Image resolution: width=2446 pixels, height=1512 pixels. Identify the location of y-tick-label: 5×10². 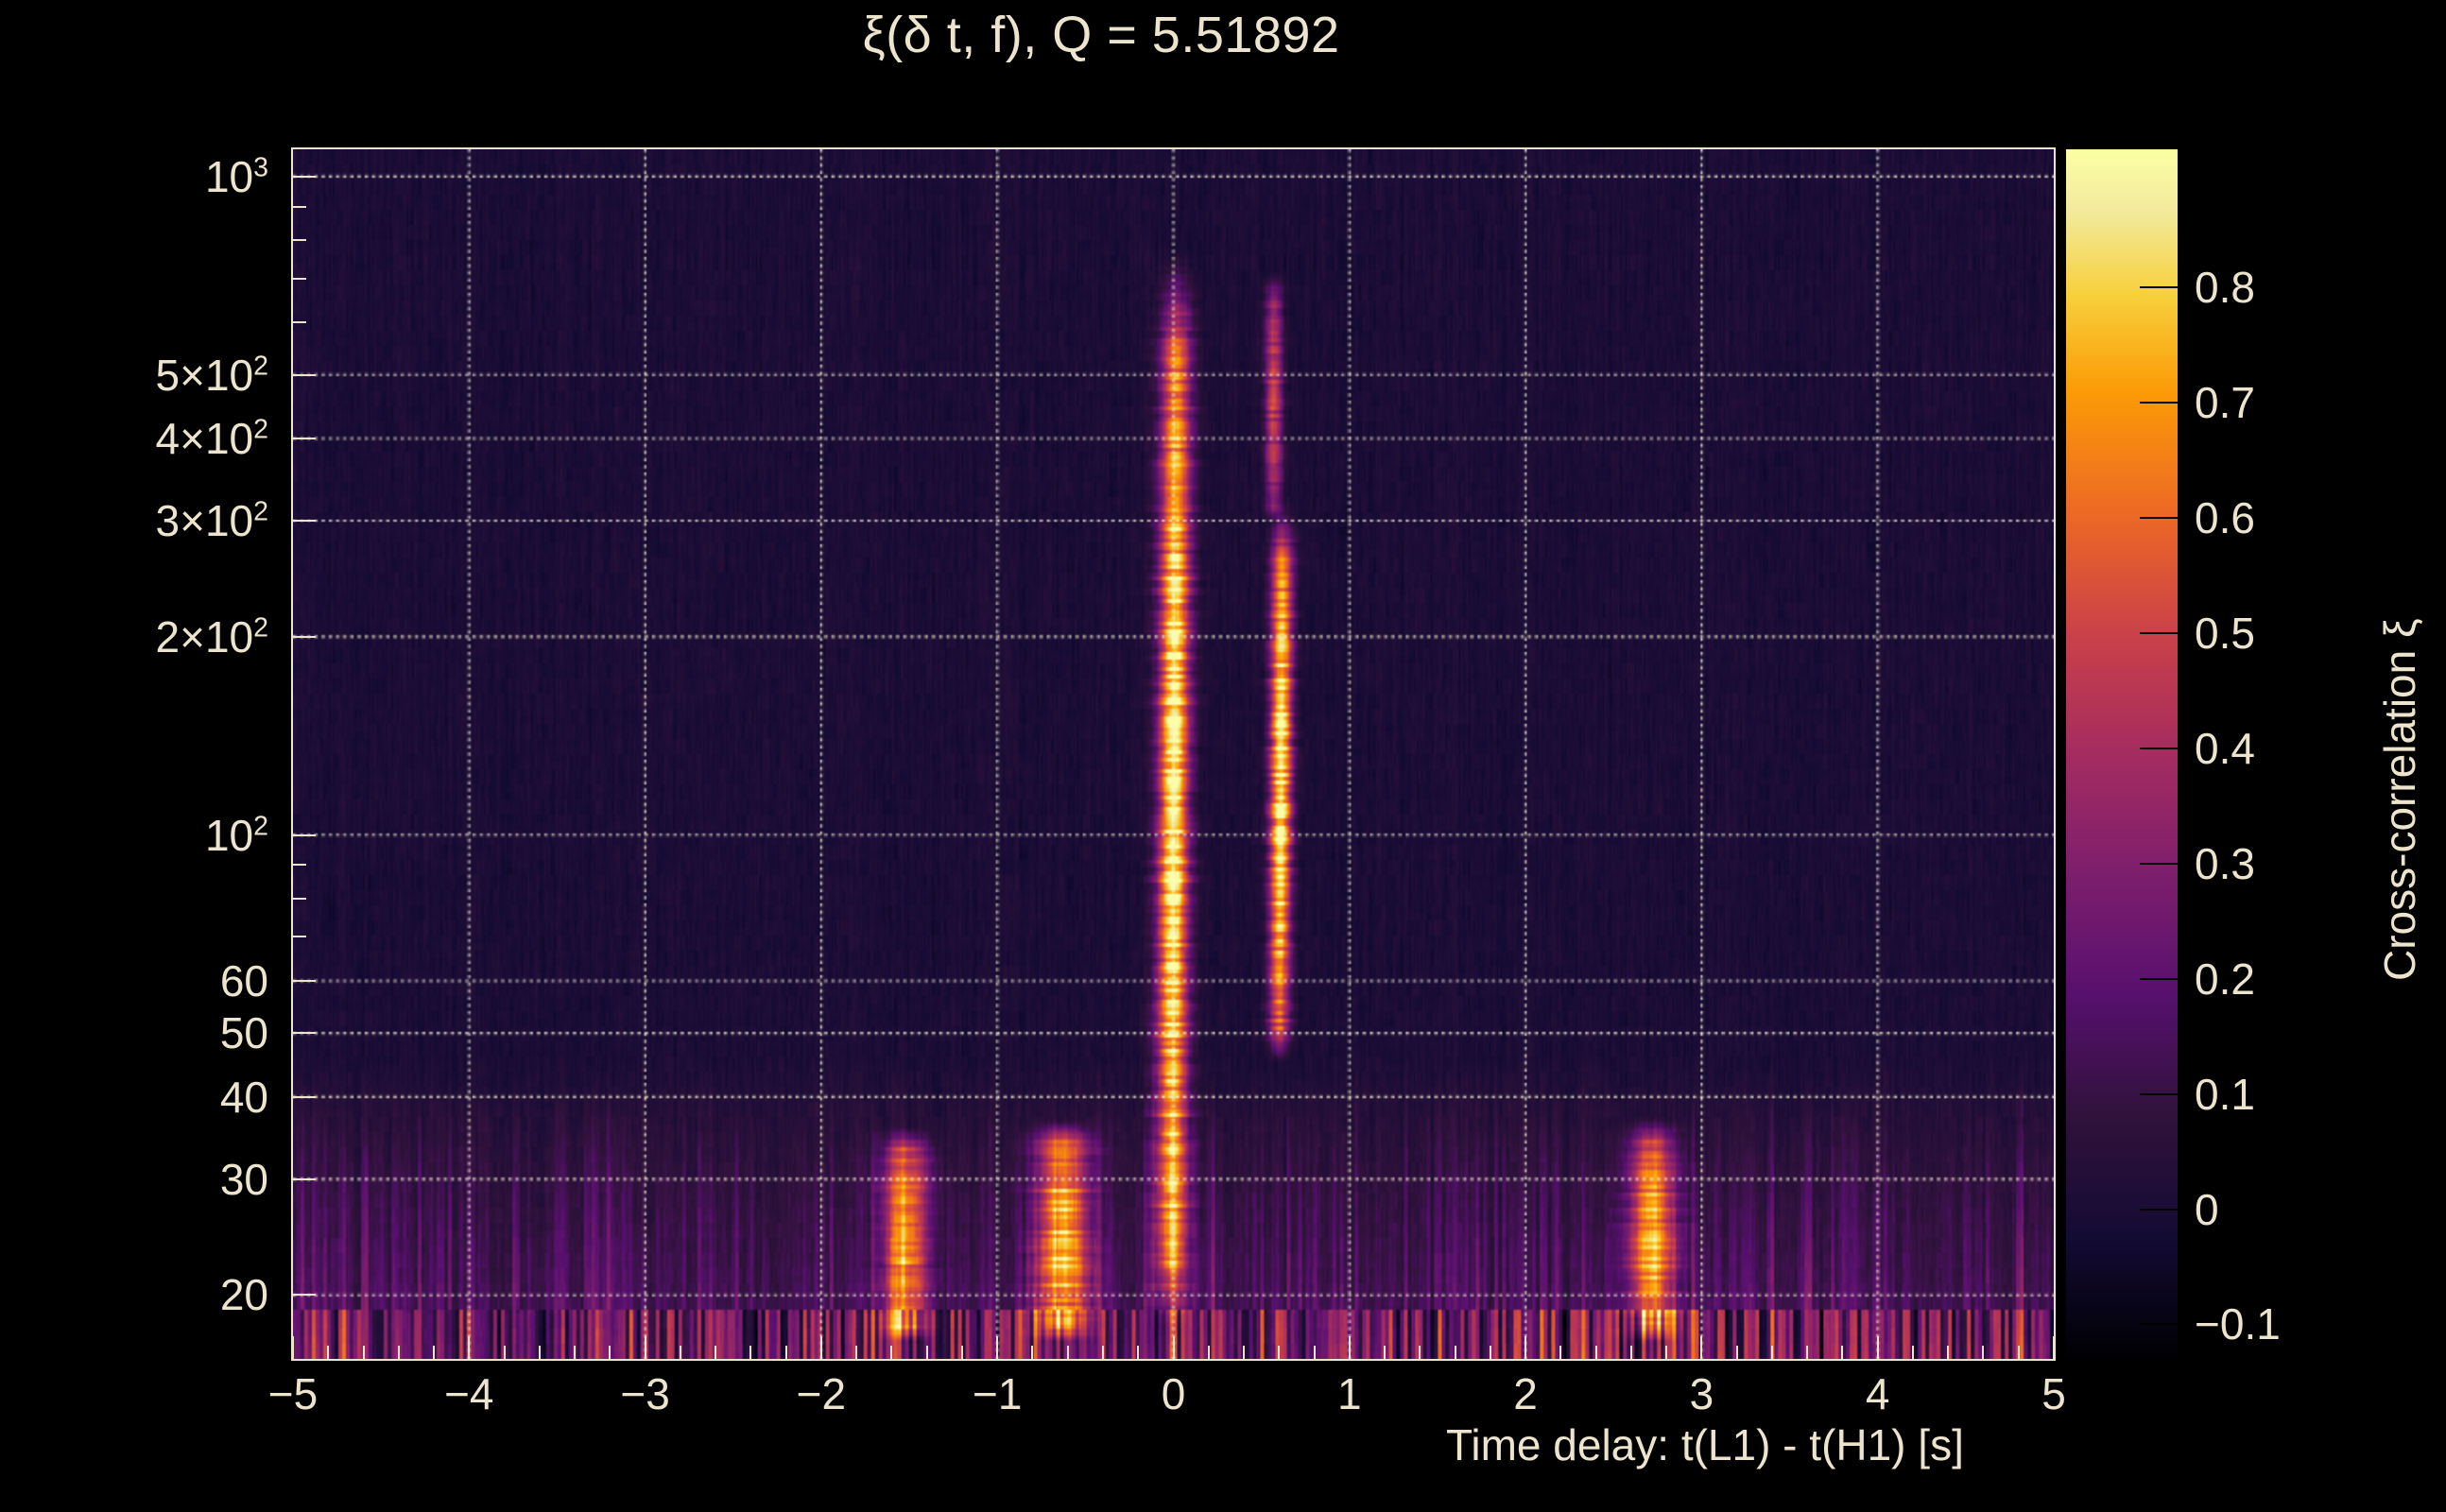
(211, 375).